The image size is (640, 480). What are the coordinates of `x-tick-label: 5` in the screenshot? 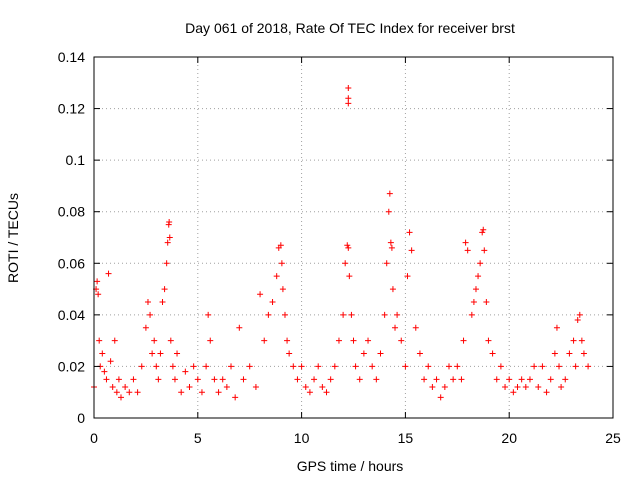 It's located at (198, 438).